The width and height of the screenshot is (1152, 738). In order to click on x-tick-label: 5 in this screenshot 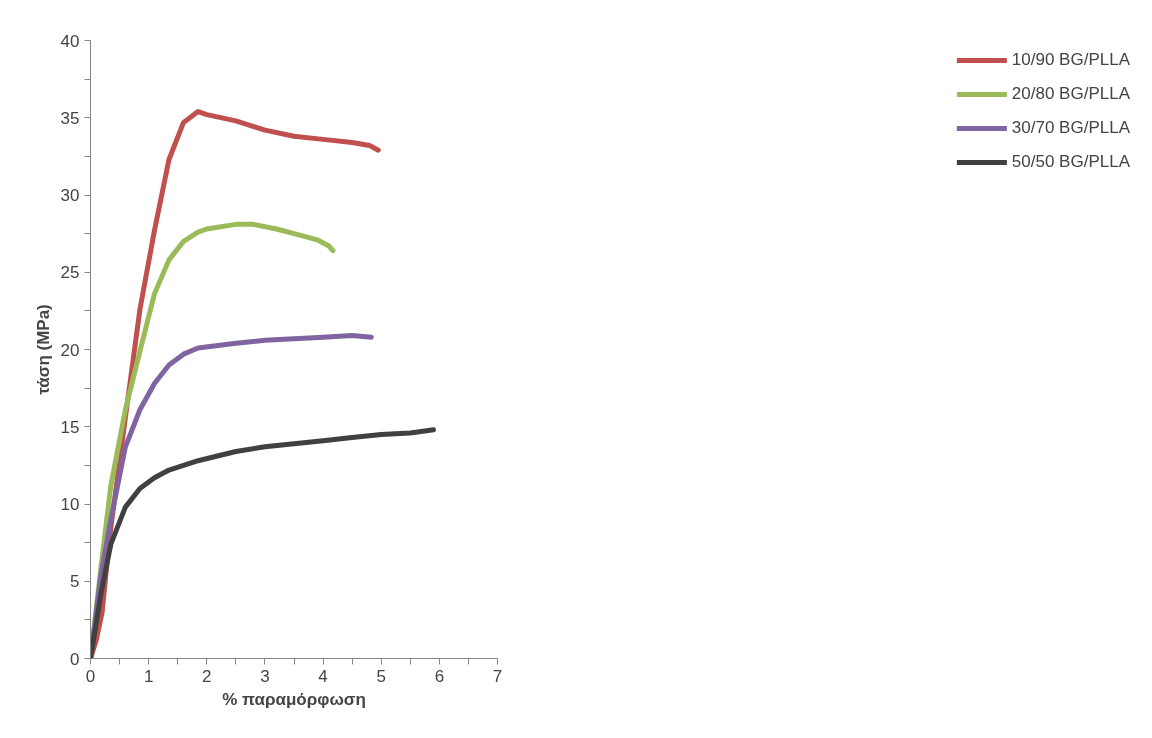, I will do `click(381, 676)`.